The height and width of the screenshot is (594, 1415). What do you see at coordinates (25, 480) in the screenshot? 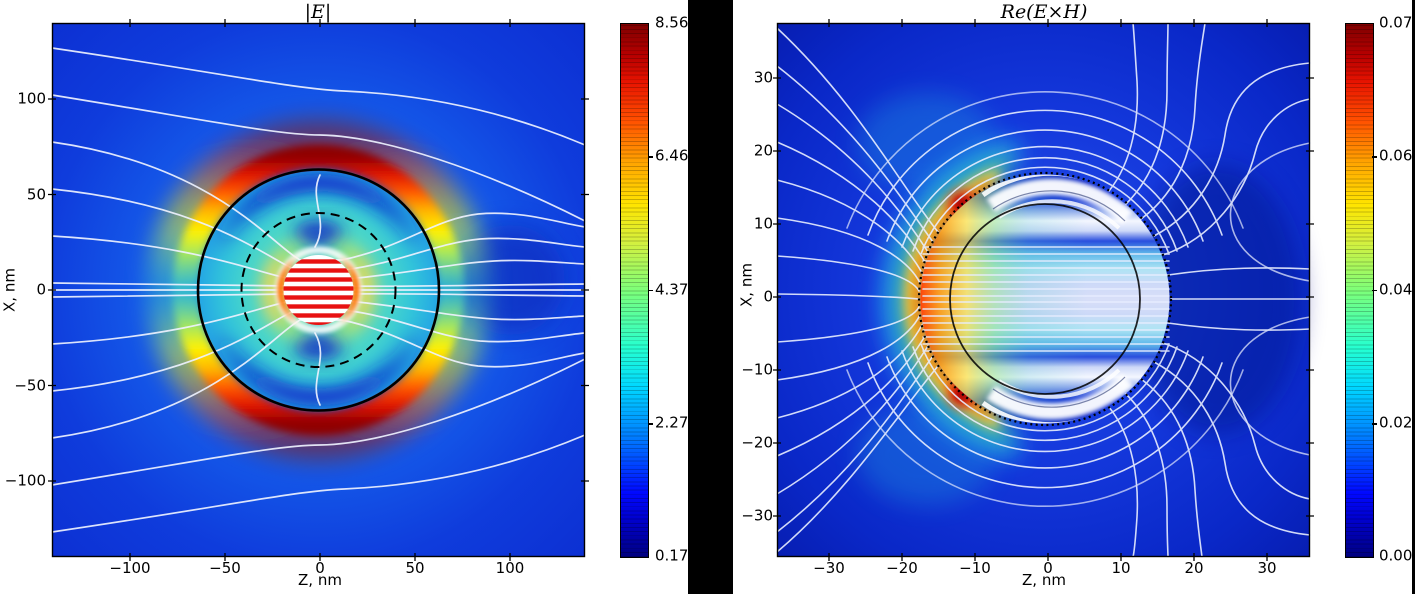
I see `left-ytick-m100: −100` at bounding box center [25, 480].